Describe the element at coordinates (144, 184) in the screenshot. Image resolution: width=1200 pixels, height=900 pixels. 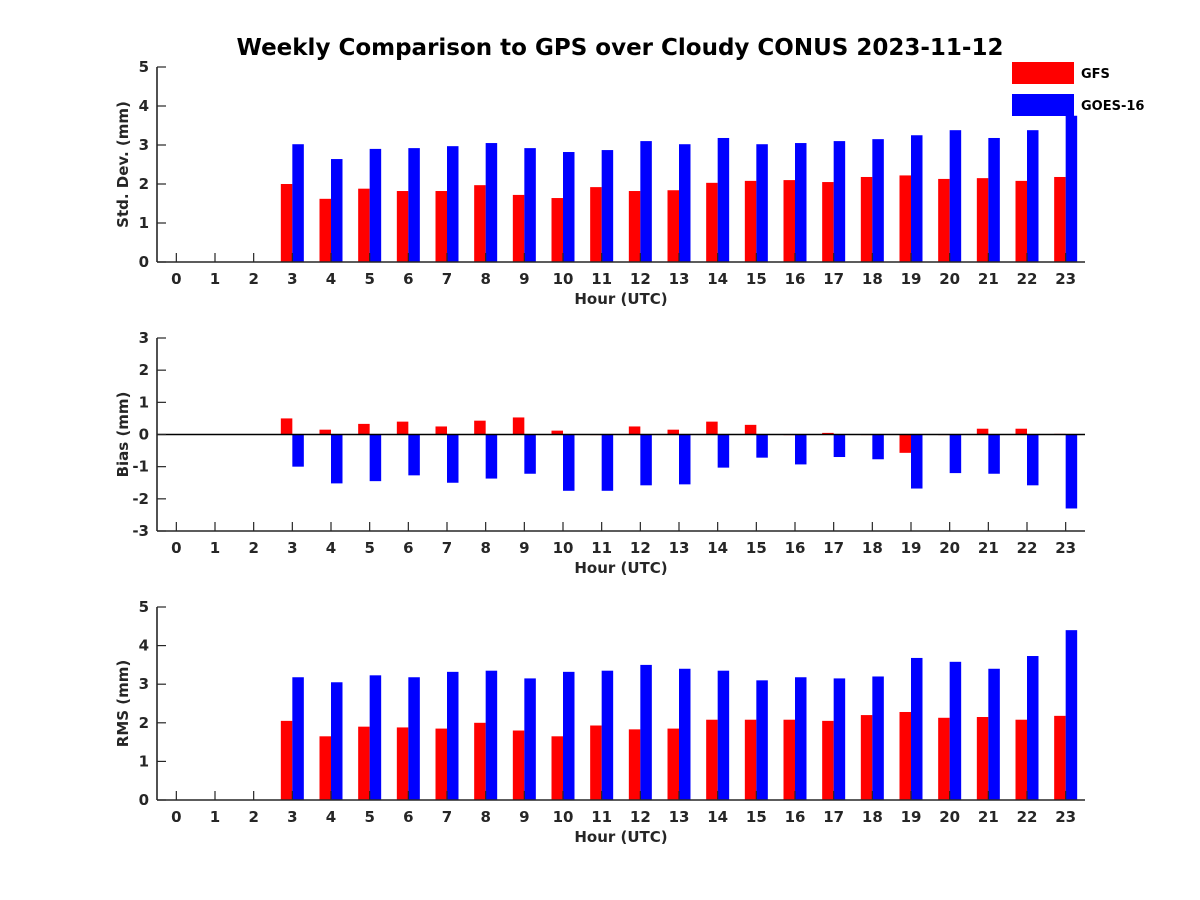
I see `y-tick-label: 2` at that location.